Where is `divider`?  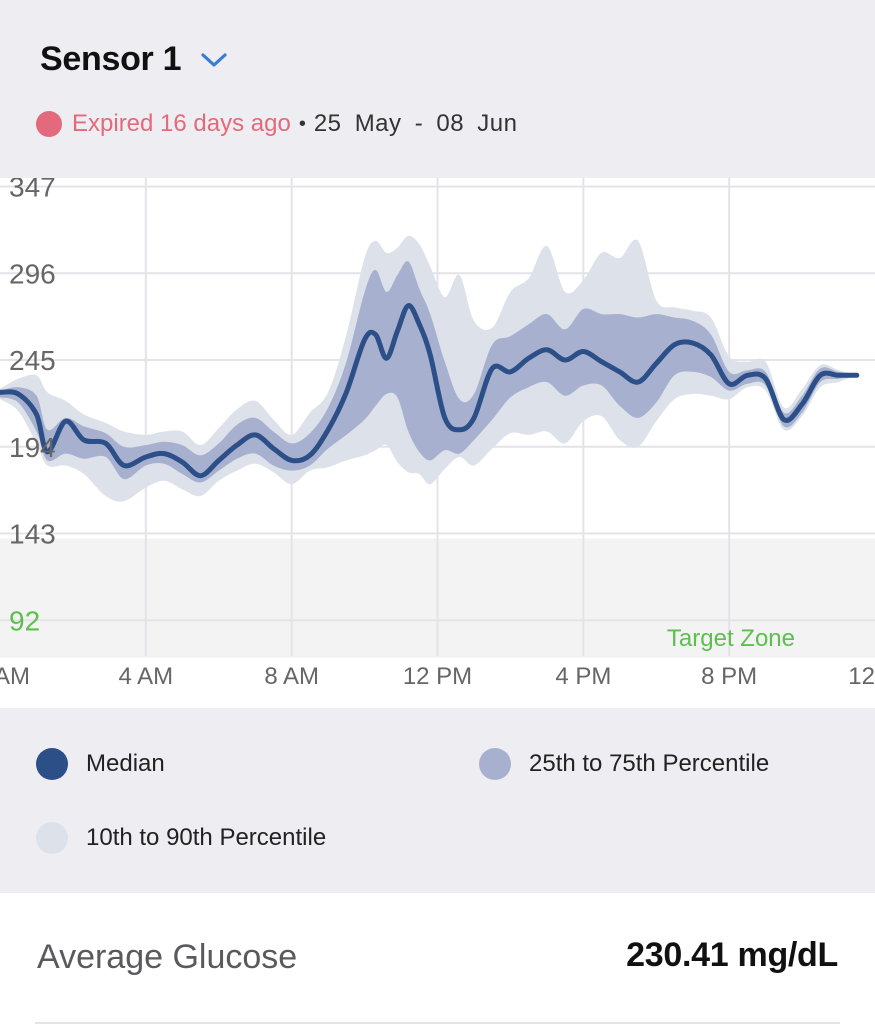
divider is located at coordinates (437, 1023).